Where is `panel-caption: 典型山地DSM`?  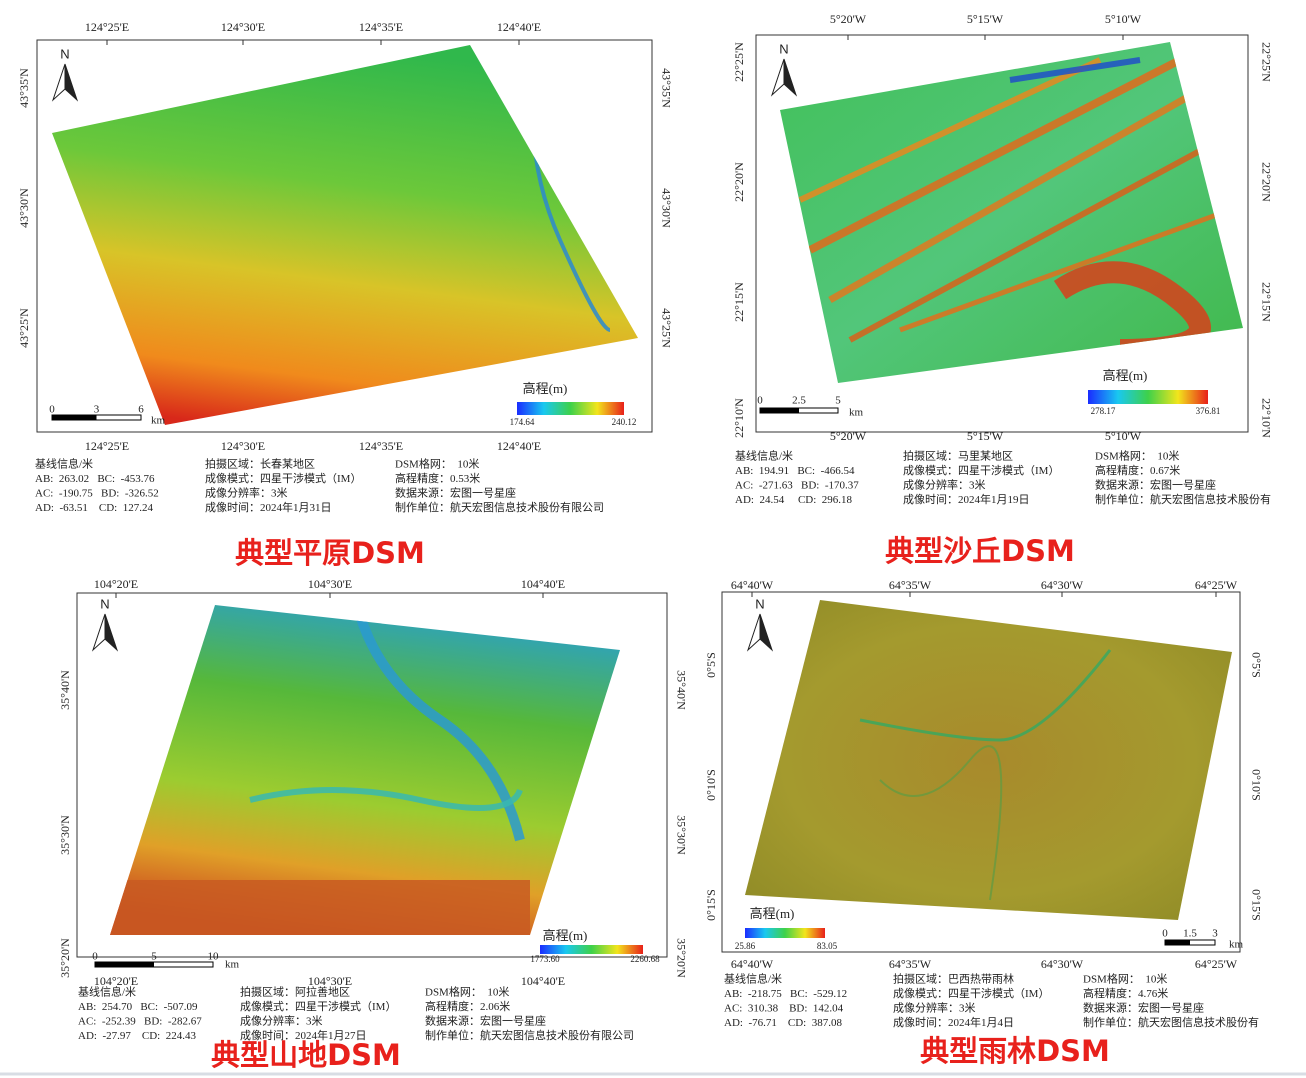 panel-caption: 典型山地DSM is located at coordinates (306, 1055).